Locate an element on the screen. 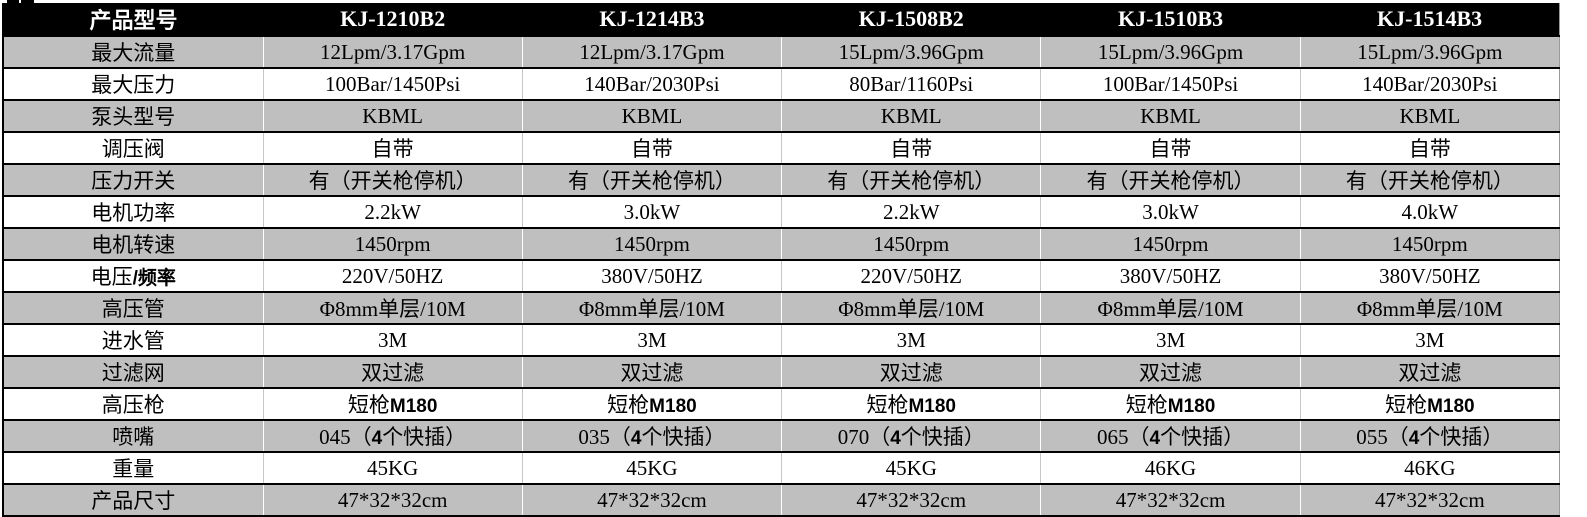 The image size is (1587, 517). row-label: 最大压力 is located at coordinates (133, 83).